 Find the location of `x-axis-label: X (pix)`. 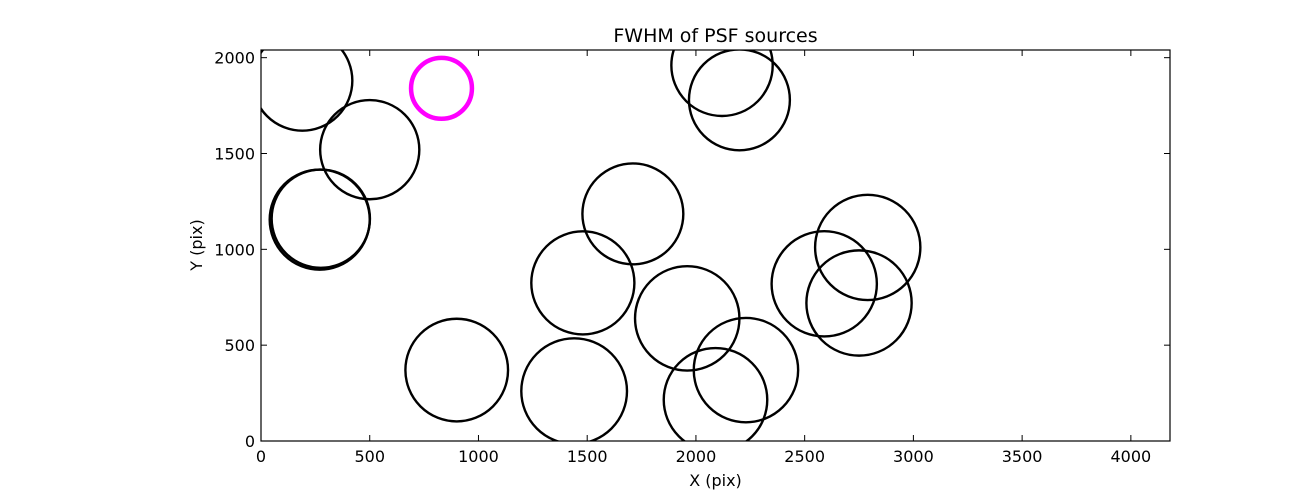

x-axis-label: X (pix) is located at coordinates (715, 480).